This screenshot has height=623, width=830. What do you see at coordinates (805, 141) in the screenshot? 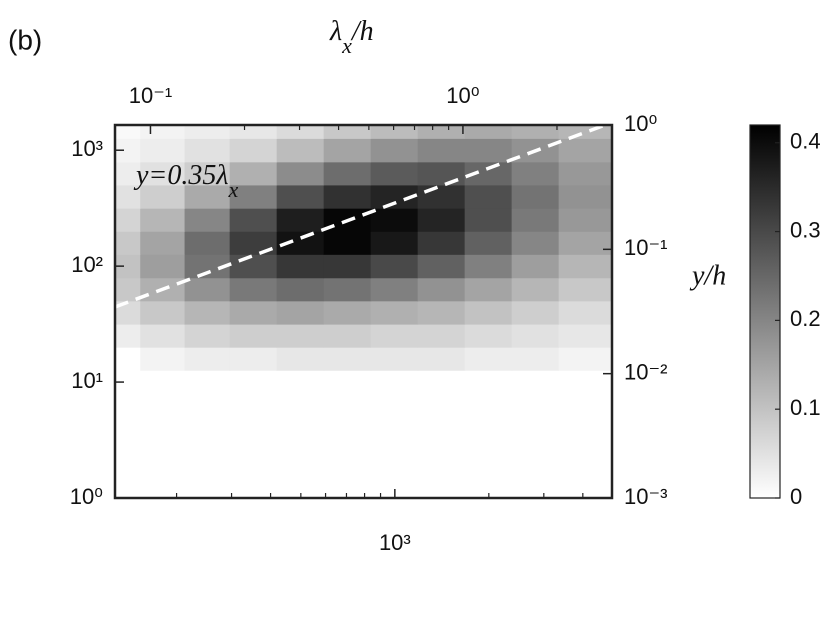
I see `colorbar-tick-label: 0.4` at bounding box center [805, 141].